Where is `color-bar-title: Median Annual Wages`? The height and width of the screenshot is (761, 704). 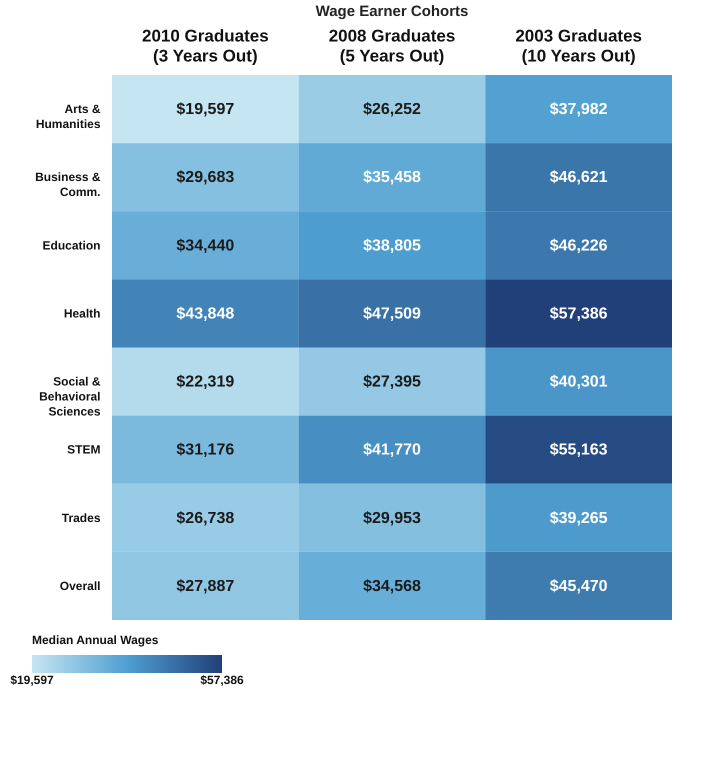
color-bar-title: Median Annual Wages is located at coordinates (95, 640).